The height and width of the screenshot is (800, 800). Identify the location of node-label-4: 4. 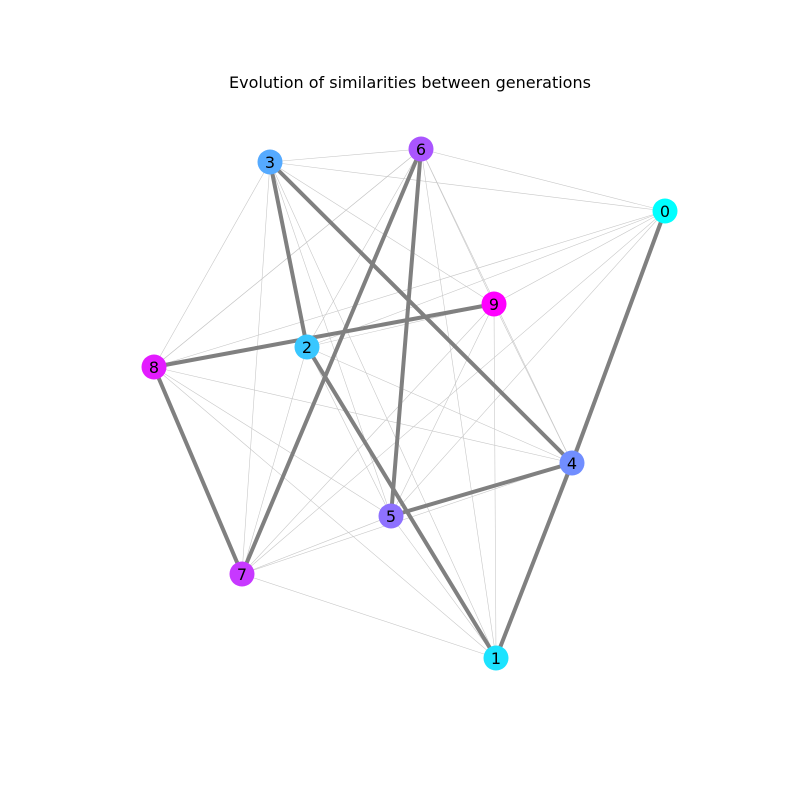
(572, 463).